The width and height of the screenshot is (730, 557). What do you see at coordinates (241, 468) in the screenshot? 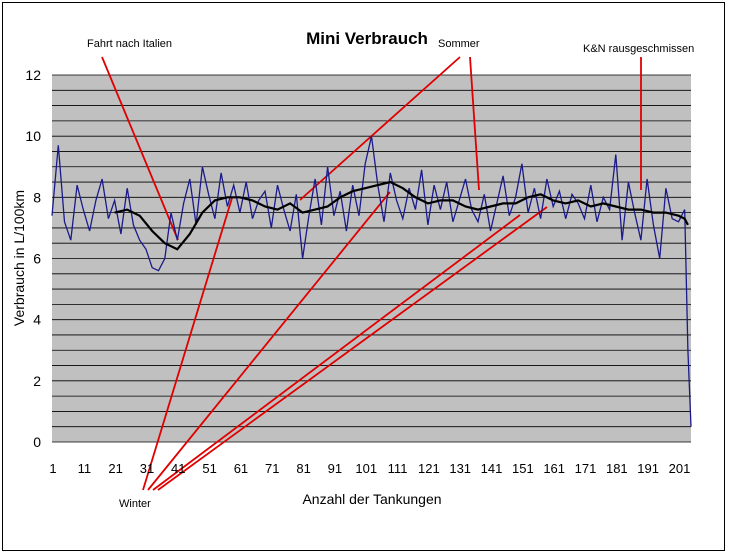
I see `x-tick-label: 61` at bounding box center [241, 468].